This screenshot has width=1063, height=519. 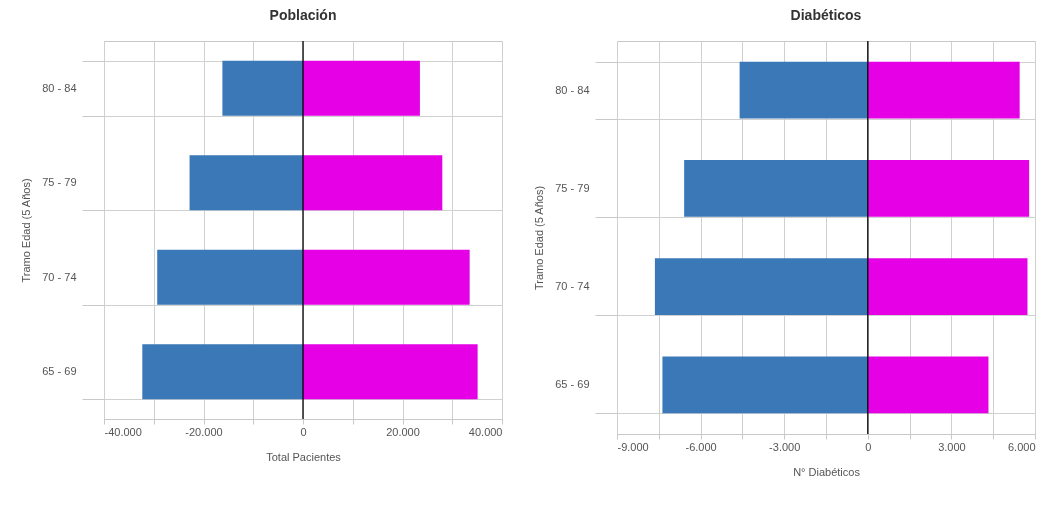 I want to click on chart-title: Diabéticos, so click(x=826, y=15).